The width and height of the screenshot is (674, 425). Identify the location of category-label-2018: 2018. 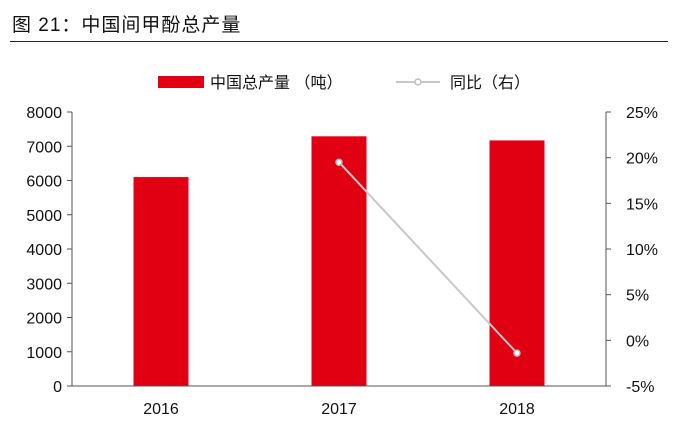
(517, 409).